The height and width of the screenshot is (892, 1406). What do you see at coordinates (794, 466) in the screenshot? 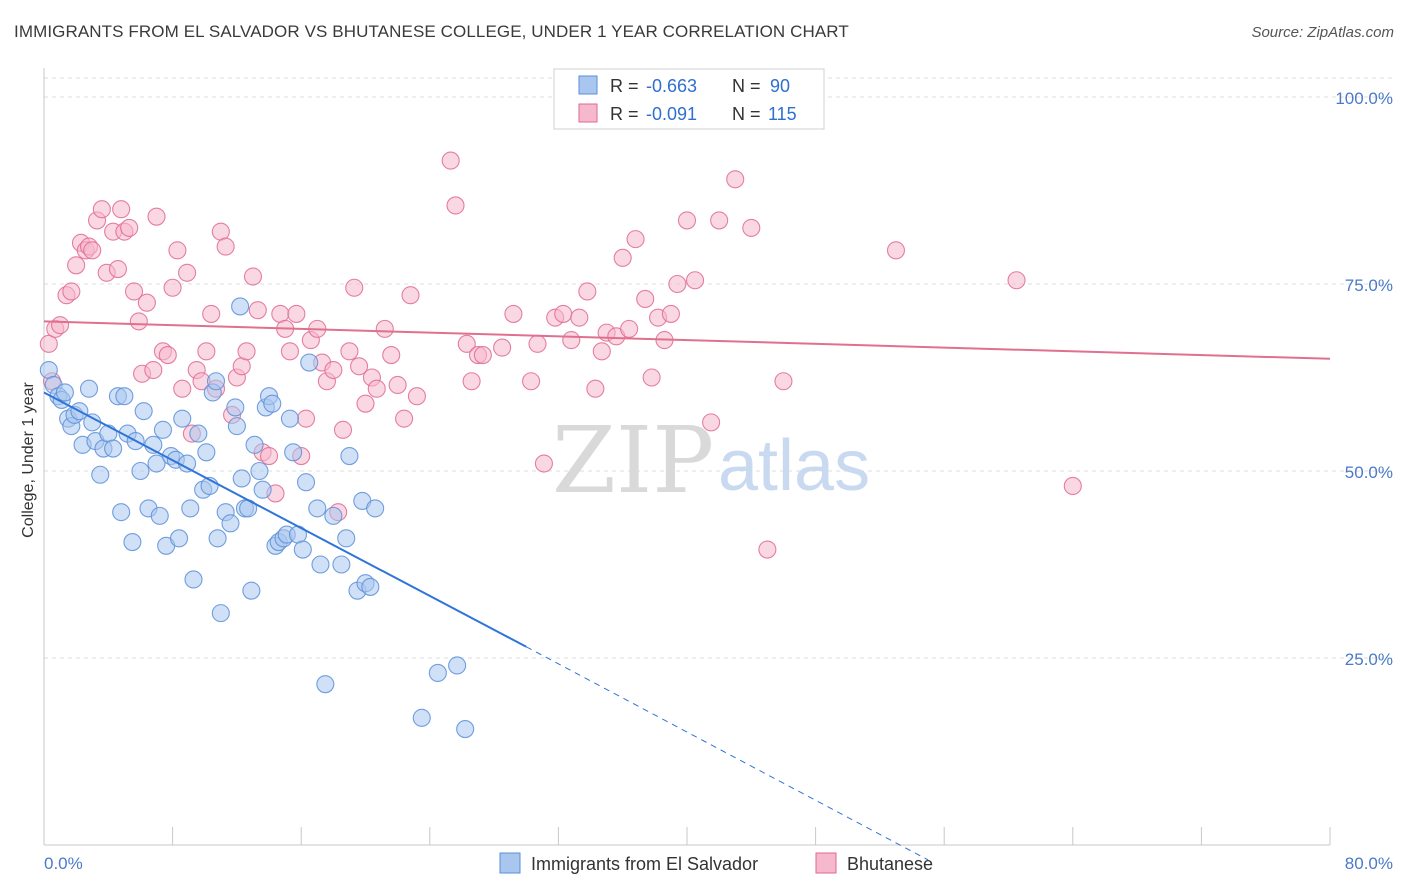
I see `watermark-atlas: atlas` at bounding box center [794, 466].